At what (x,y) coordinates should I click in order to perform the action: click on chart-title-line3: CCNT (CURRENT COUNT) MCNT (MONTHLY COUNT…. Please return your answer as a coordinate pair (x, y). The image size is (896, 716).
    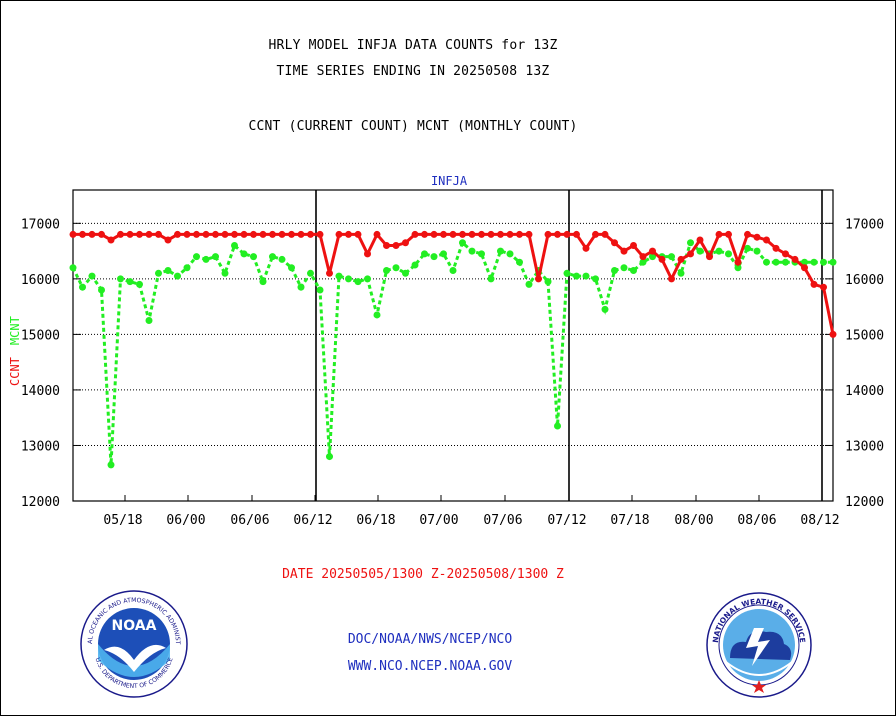
    Looking at the image, I should click on (413, 126).